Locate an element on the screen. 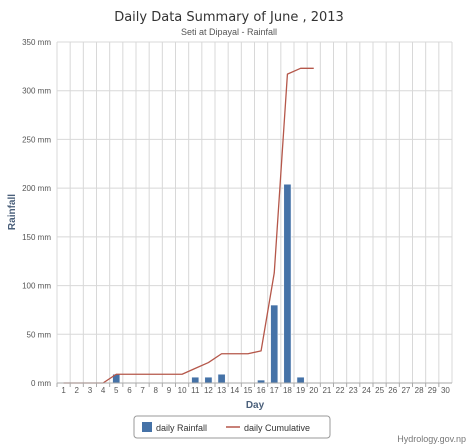 The height and width of the screenshot is (447, 474). y-tick-label: 350 mm is located at coordinates (36, 42).